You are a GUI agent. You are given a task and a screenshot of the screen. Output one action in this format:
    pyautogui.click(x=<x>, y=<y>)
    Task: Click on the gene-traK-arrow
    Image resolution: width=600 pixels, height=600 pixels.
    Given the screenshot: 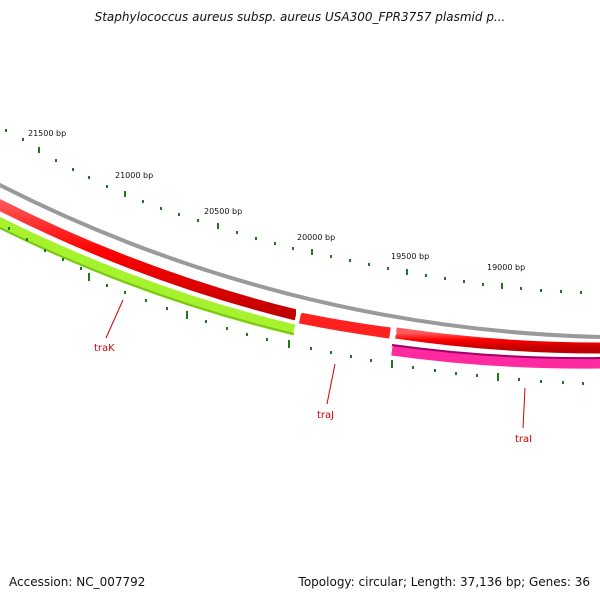 What is the action you would take?
    pyautogui.click(x=148, y=276)
    